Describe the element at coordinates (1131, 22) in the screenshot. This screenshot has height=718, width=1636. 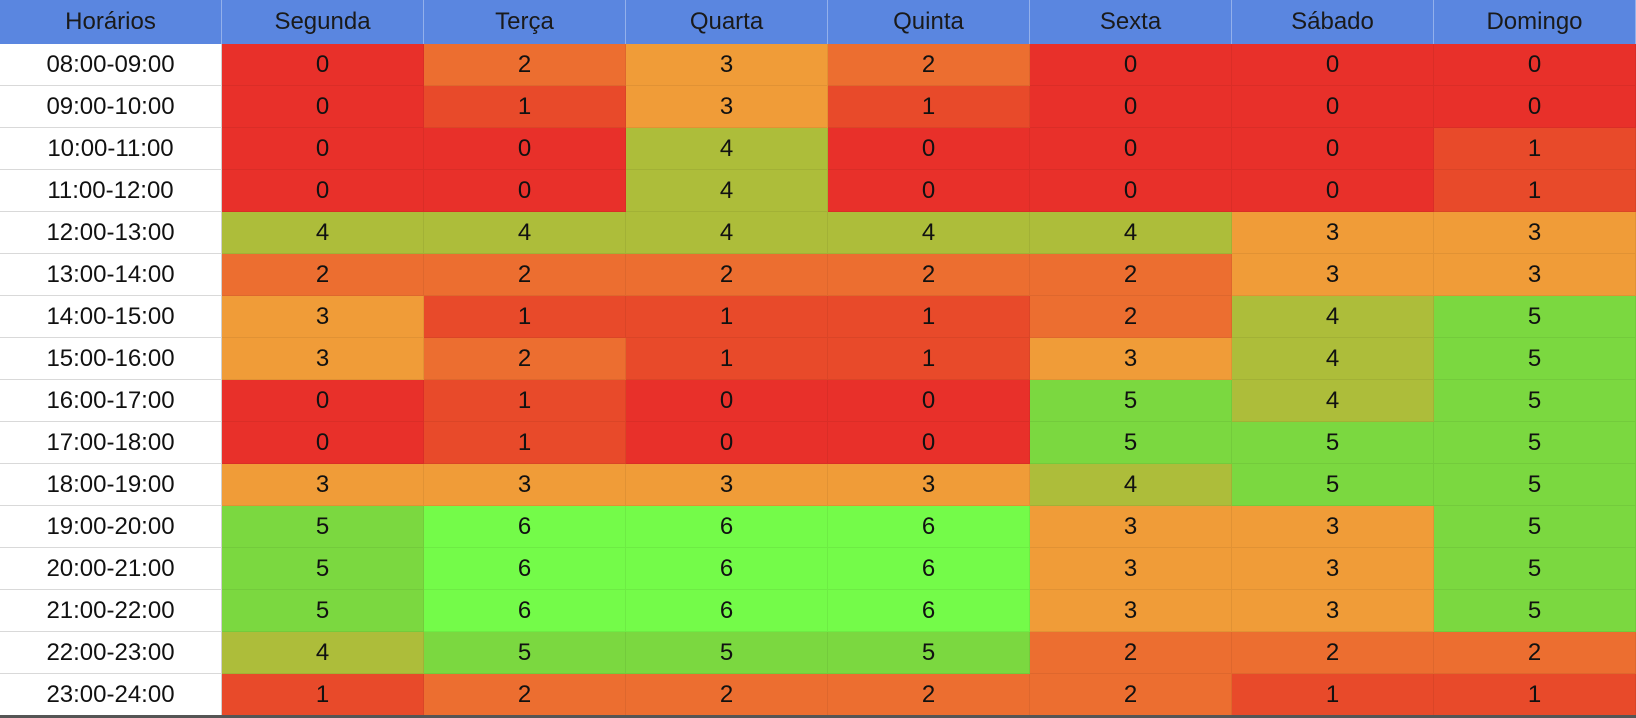
I see `column-header: Sexta` at that location.